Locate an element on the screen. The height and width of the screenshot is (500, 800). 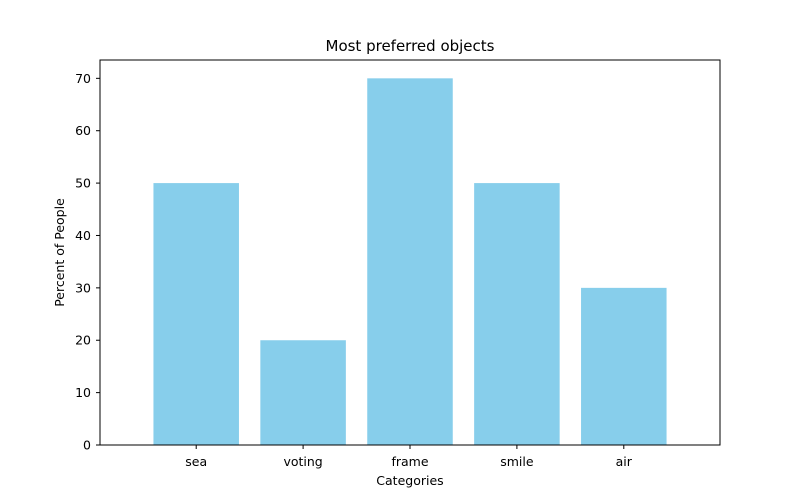
x-axis-label: Categories is located at coordinates (409, 480).